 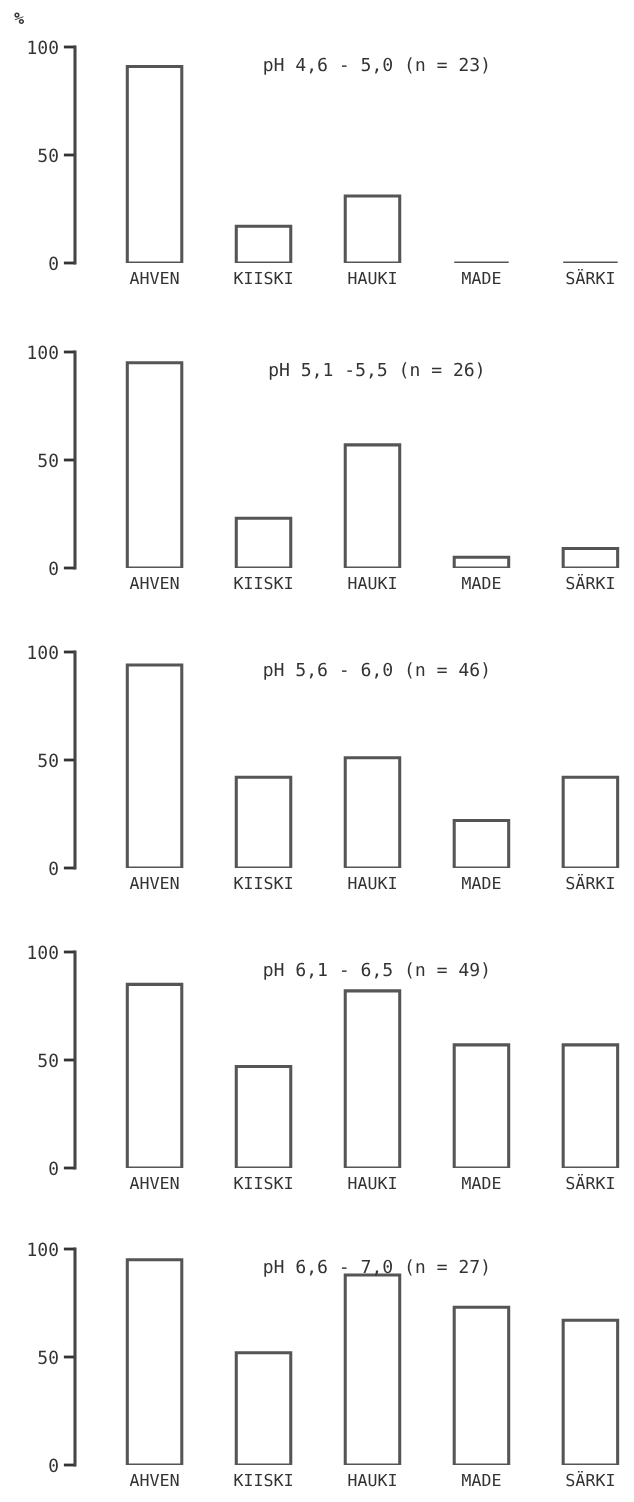 What do you see at coordinates (375, 371) in the screenshot?
I see `text: pH 5,1 -5,5 (n = 26)` at bounding box center [375, 371].